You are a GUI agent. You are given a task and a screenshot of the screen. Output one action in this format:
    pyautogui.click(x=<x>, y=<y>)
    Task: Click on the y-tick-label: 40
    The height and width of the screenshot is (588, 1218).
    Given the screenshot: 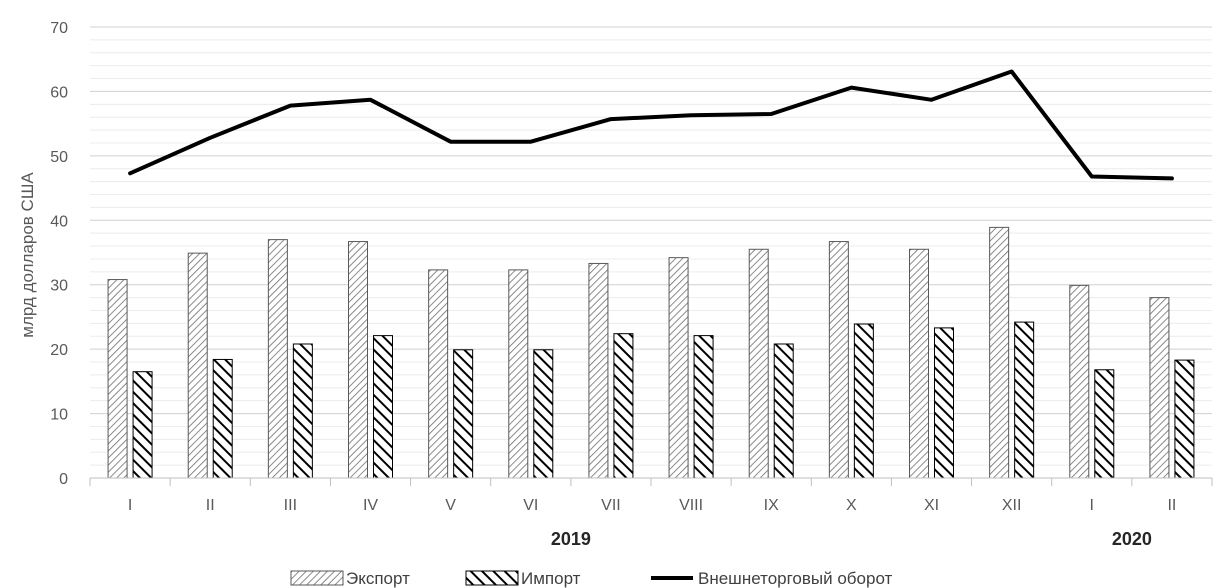 What is the action you would take?
    pyautogui.click(x=59, y=221)
    